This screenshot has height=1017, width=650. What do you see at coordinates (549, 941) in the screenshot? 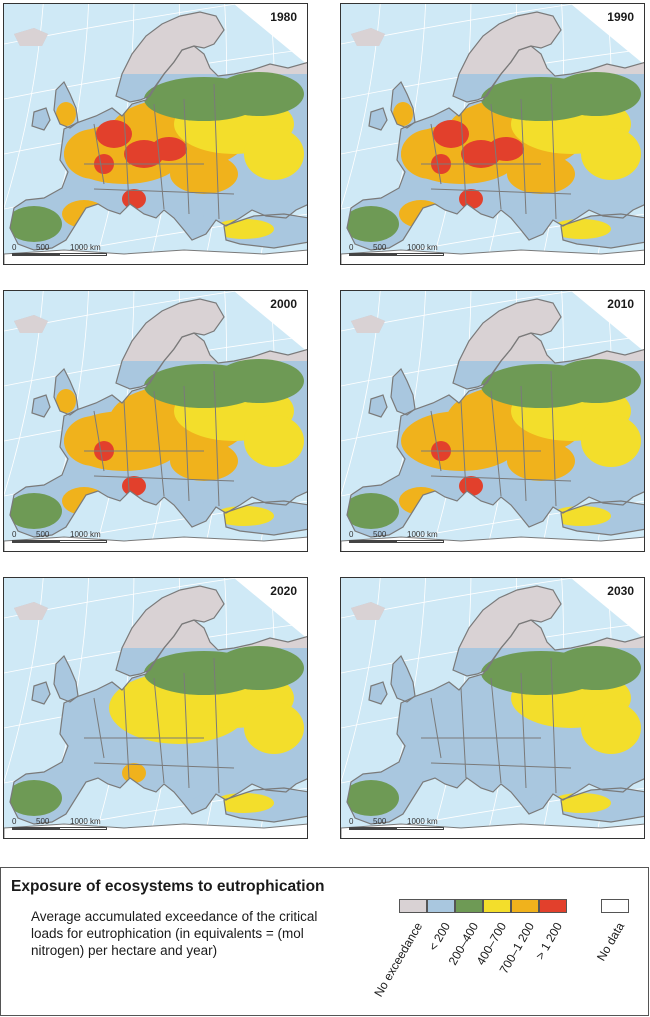
I see `legend-swatch-label: > 1 200` at bounding box center [549, 941].